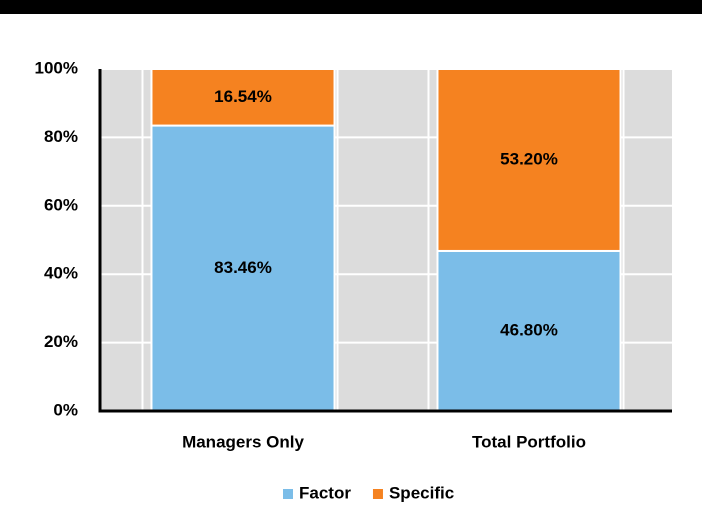 The image size is (702, 508). What do you see at coordinates (61, 136) in the screenshot?
I see `y-tick-label: 80%` at bounding box center [61, 136].